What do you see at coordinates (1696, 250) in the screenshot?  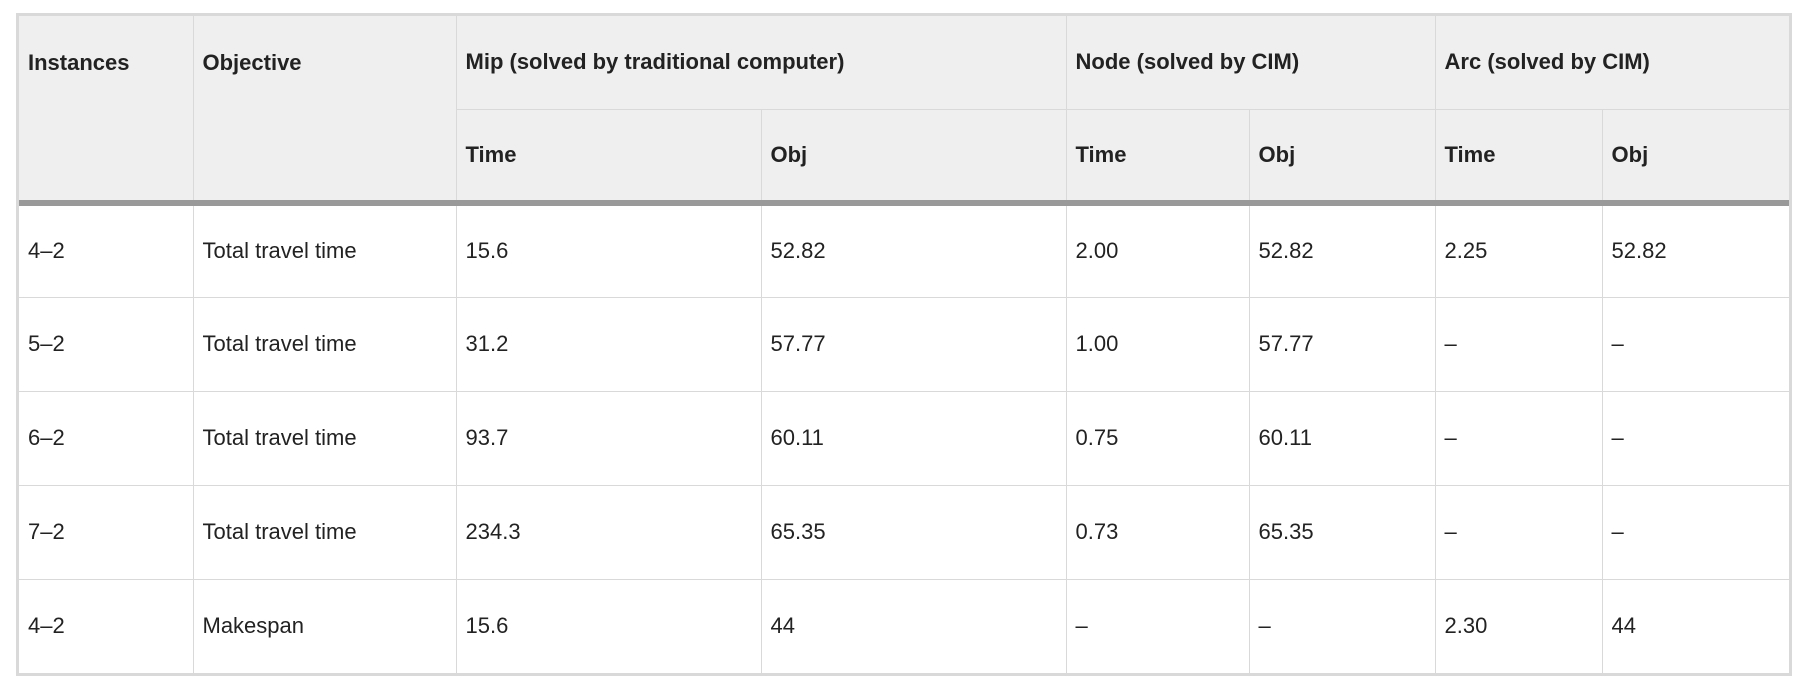 I see `cell-arc-obj: 52.82` at bounding box center [1696, 250].